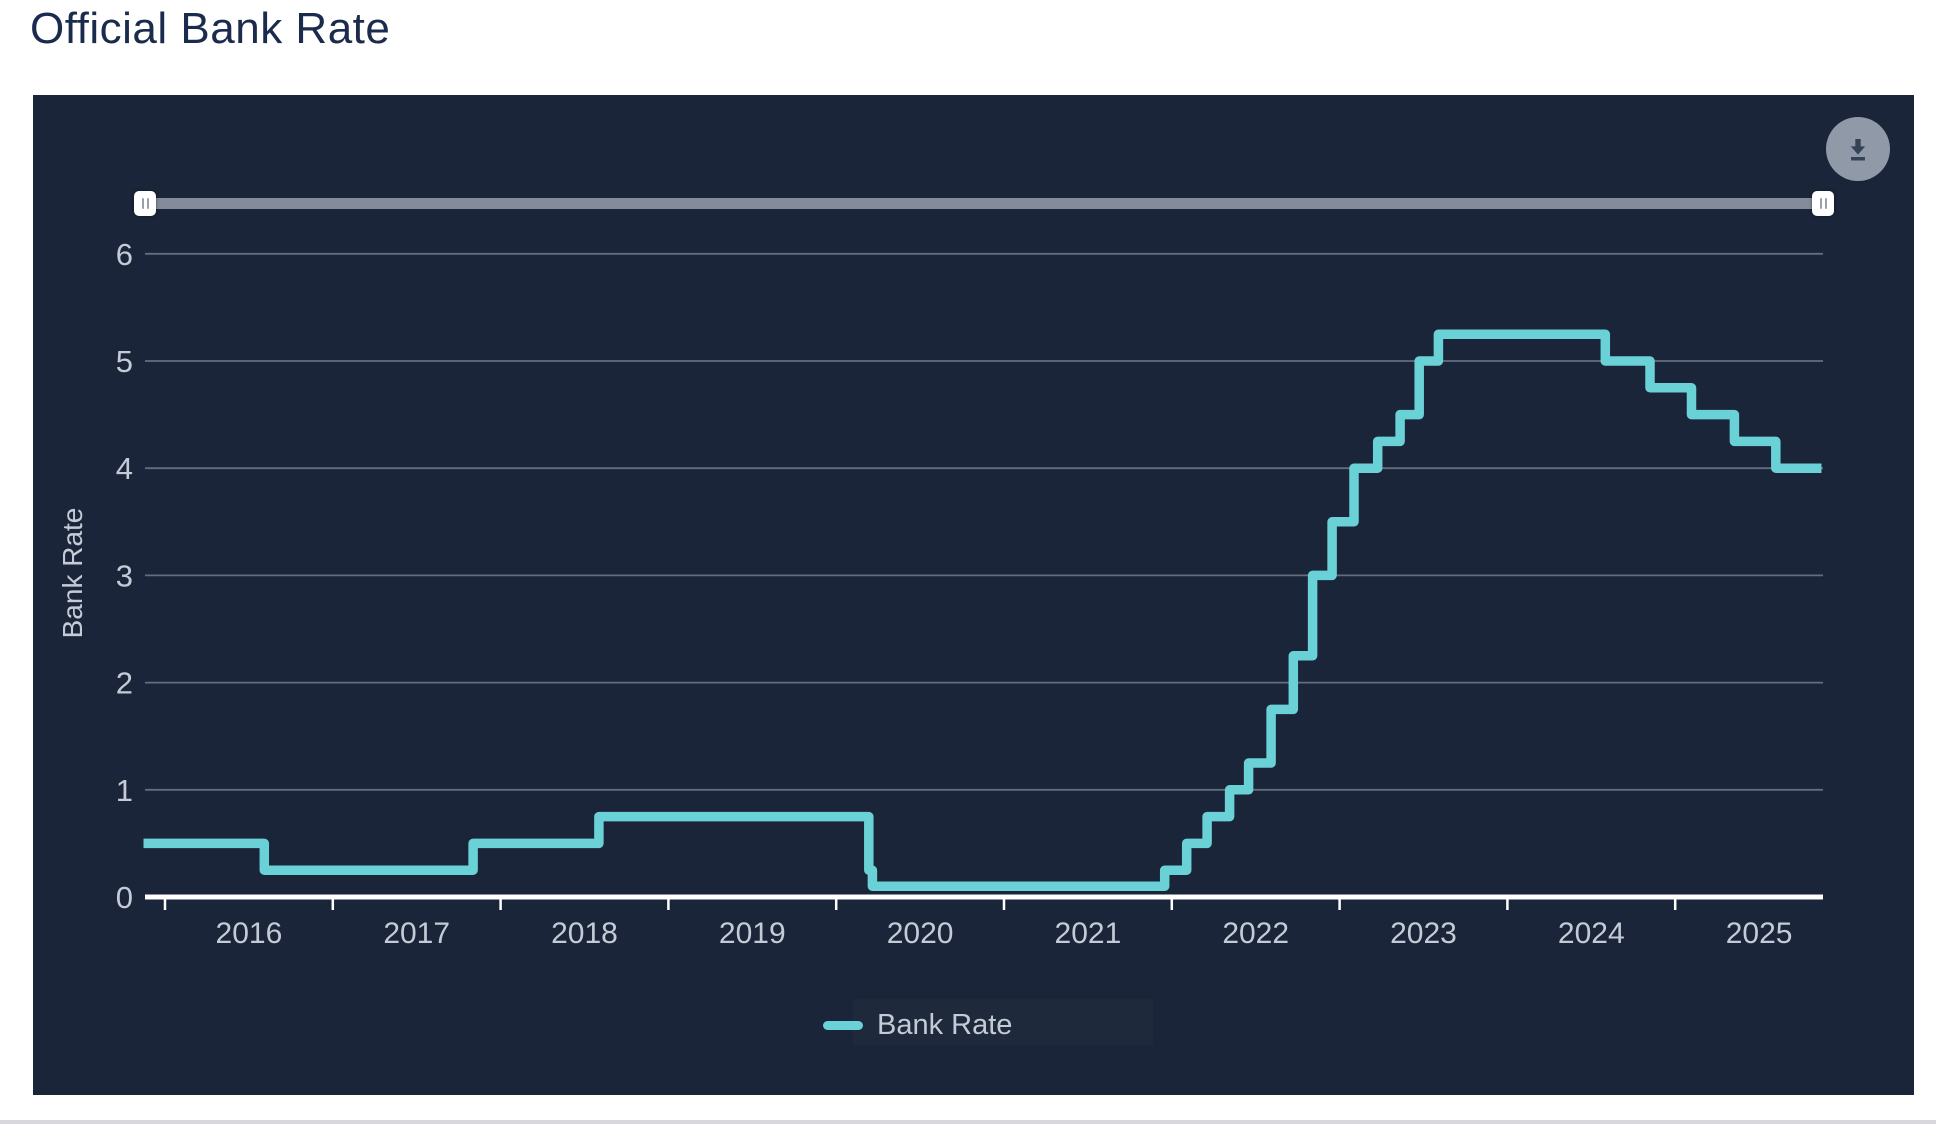 The image size is (1936, 1124). I want to click on y-tick-label: 5, so click(124, 361).